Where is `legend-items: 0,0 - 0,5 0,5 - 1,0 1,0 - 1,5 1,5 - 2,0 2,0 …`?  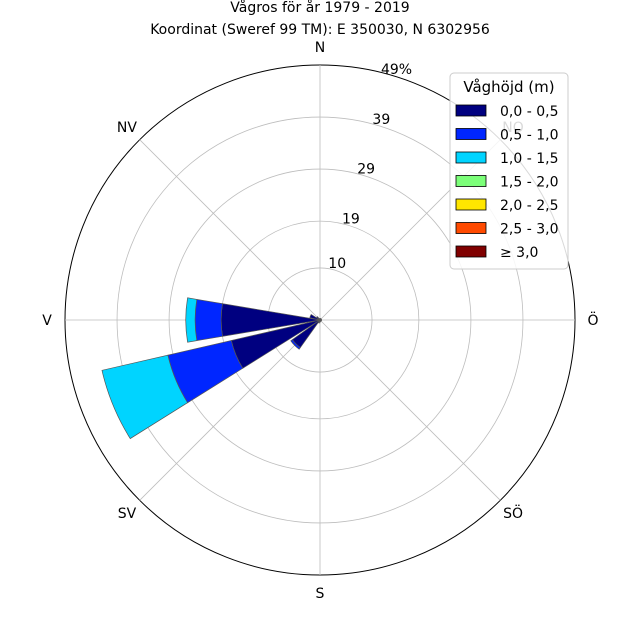
legend-items: 0,0 - 0,5 0,5 - 1,0 1,0 - 1,5 1,5 - 2,0 2,0 … is located at coordinates (506, 182).